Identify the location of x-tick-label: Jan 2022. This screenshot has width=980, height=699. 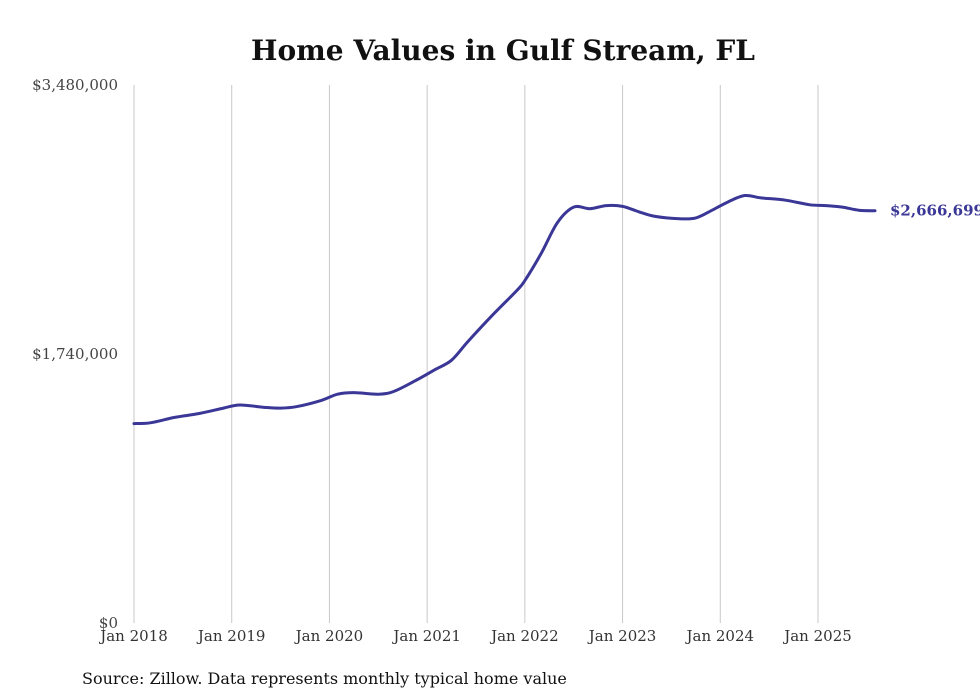
(524, 636).